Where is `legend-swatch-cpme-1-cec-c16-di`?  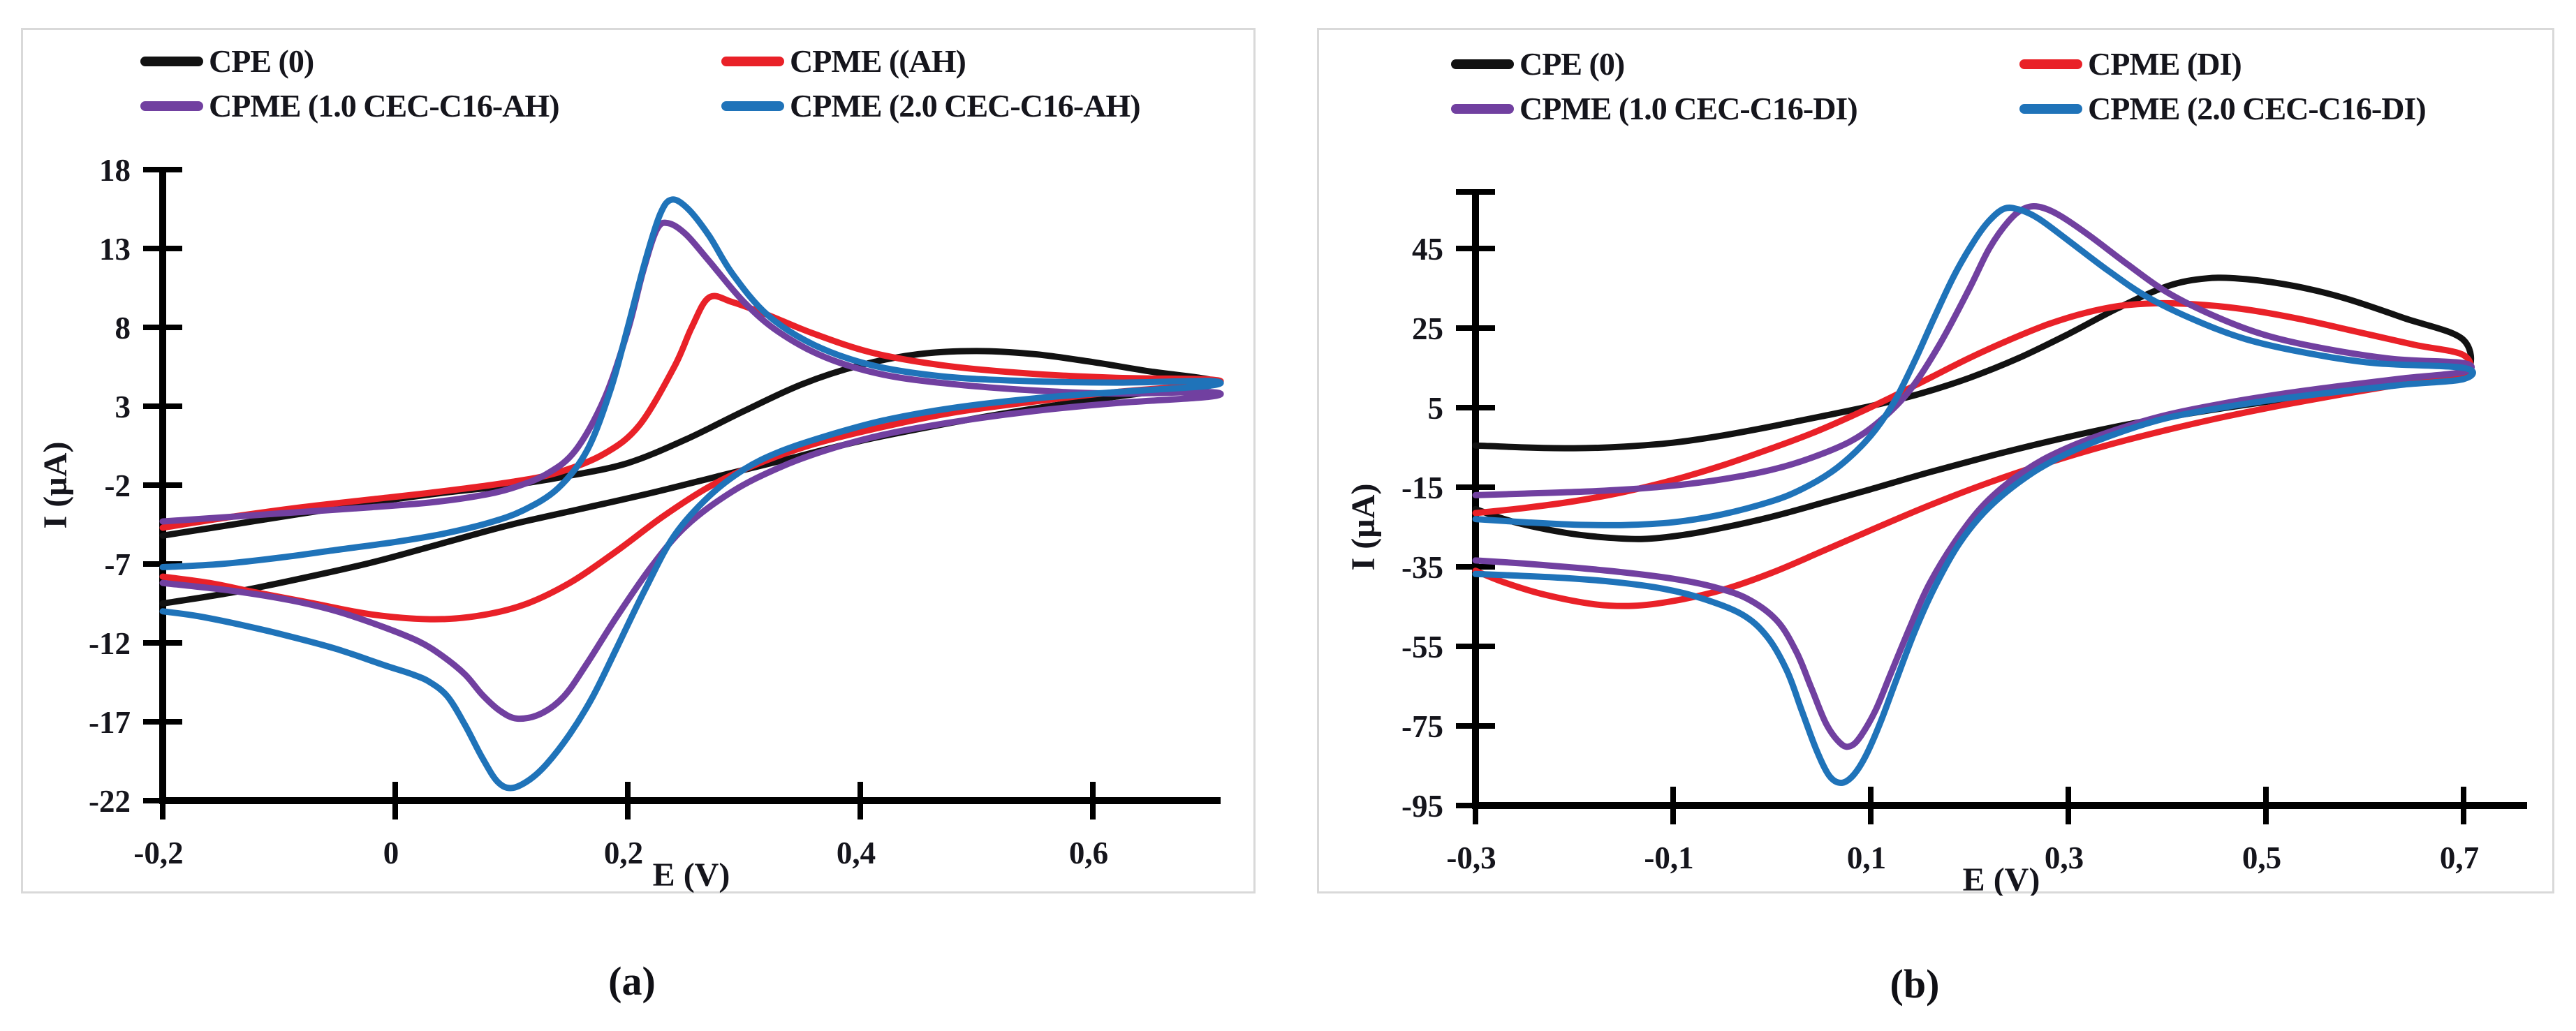
legend-swatch-cpme-1-cec-c16-di is located at coordinates (1482, 109).